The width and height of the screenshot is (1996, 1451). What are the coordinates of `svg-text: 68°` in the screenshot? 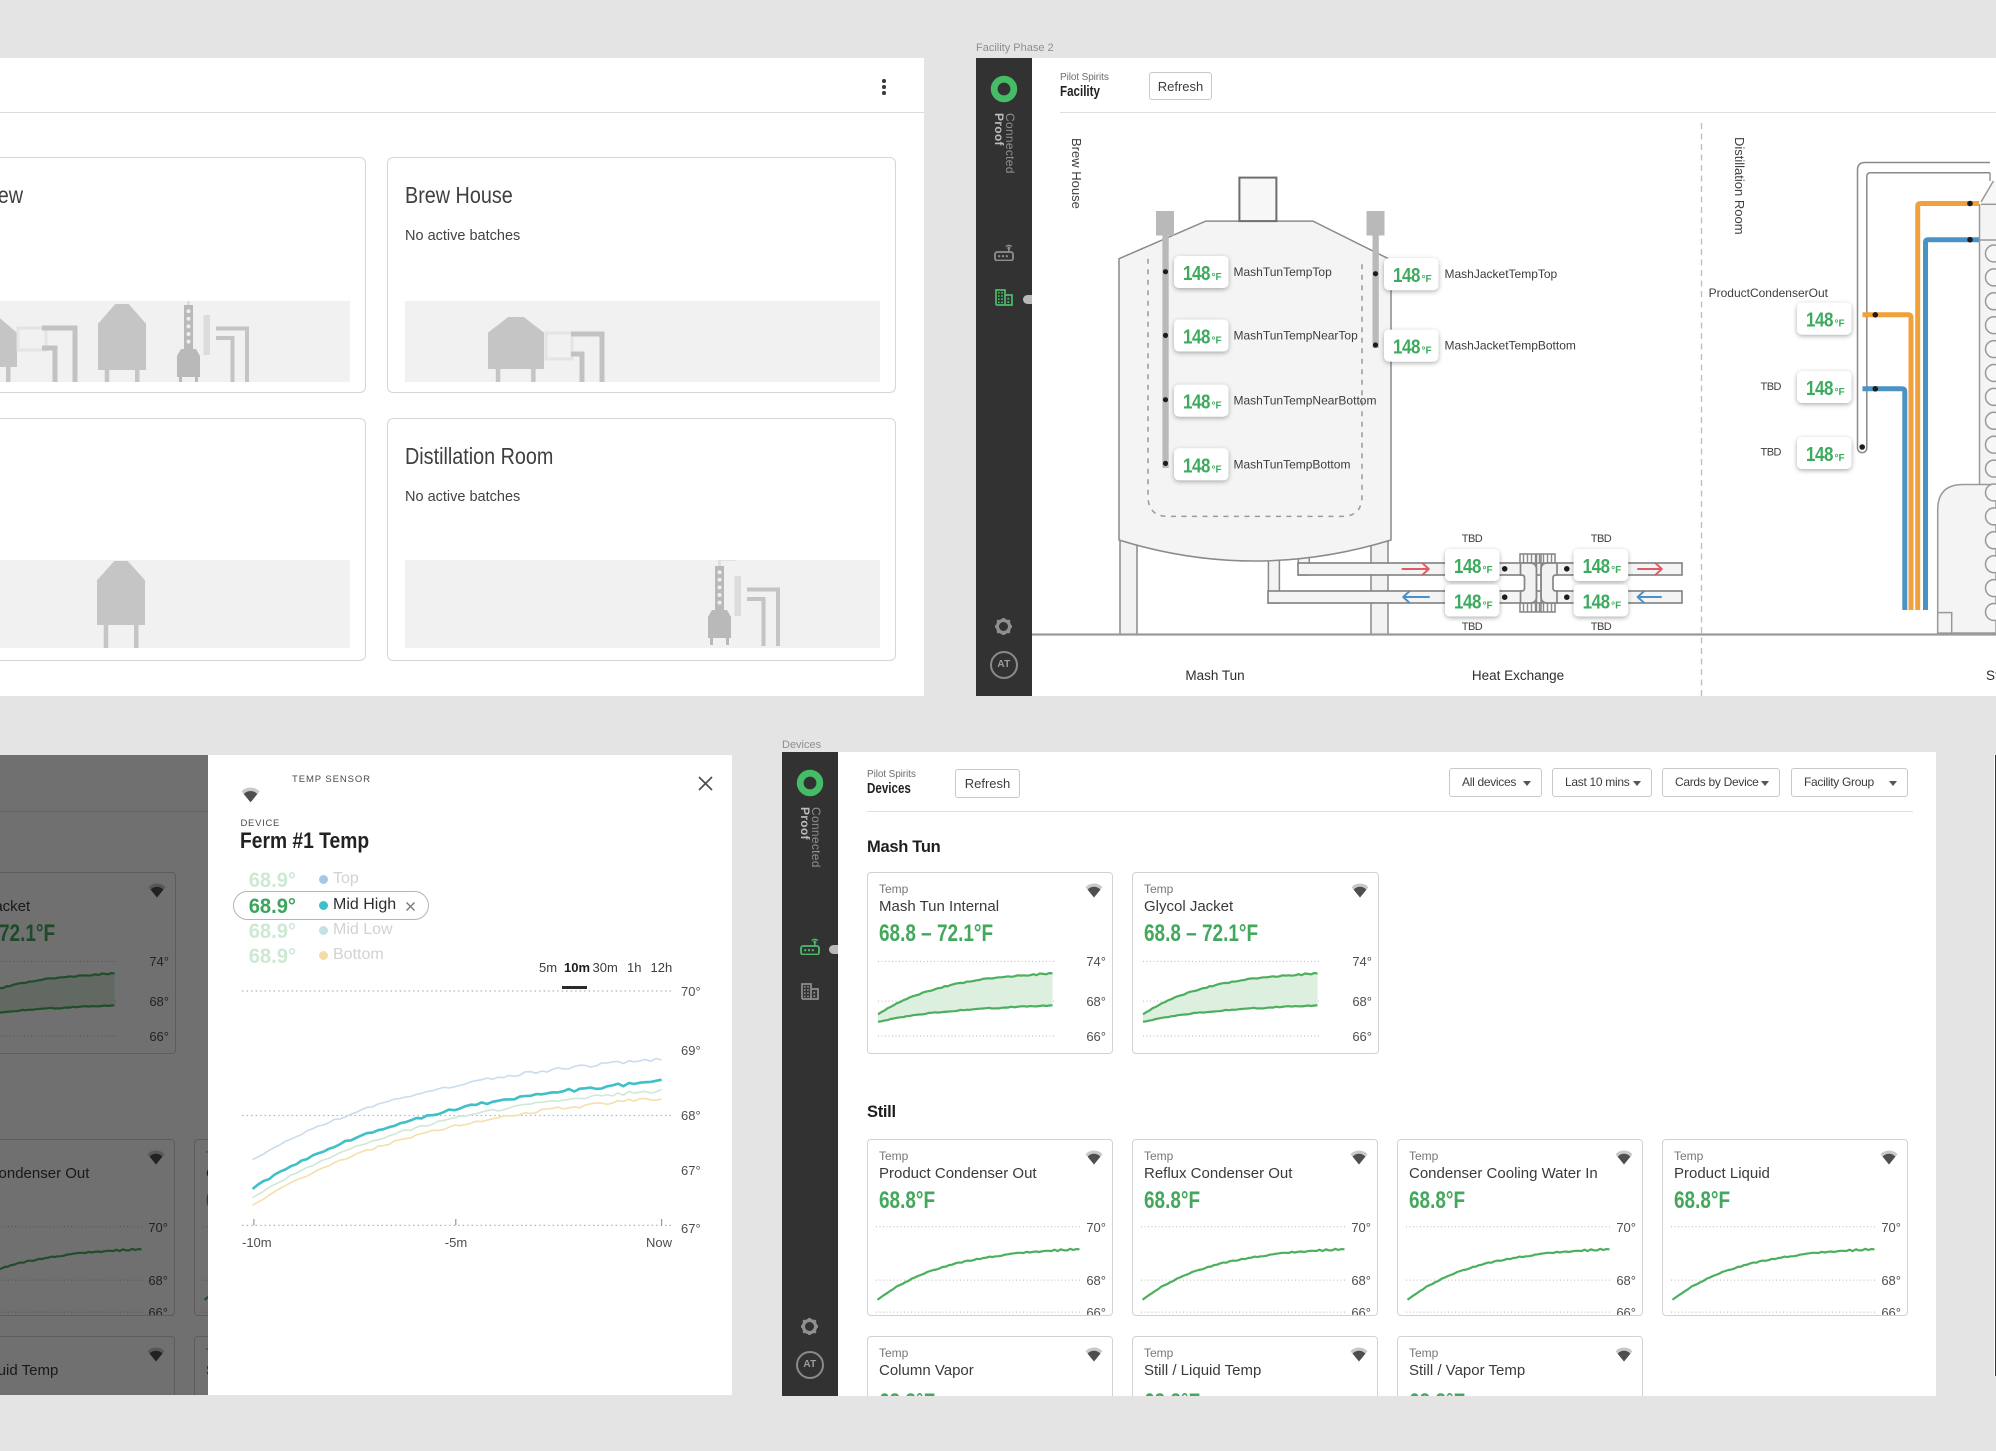 It's located at (691, 1115).